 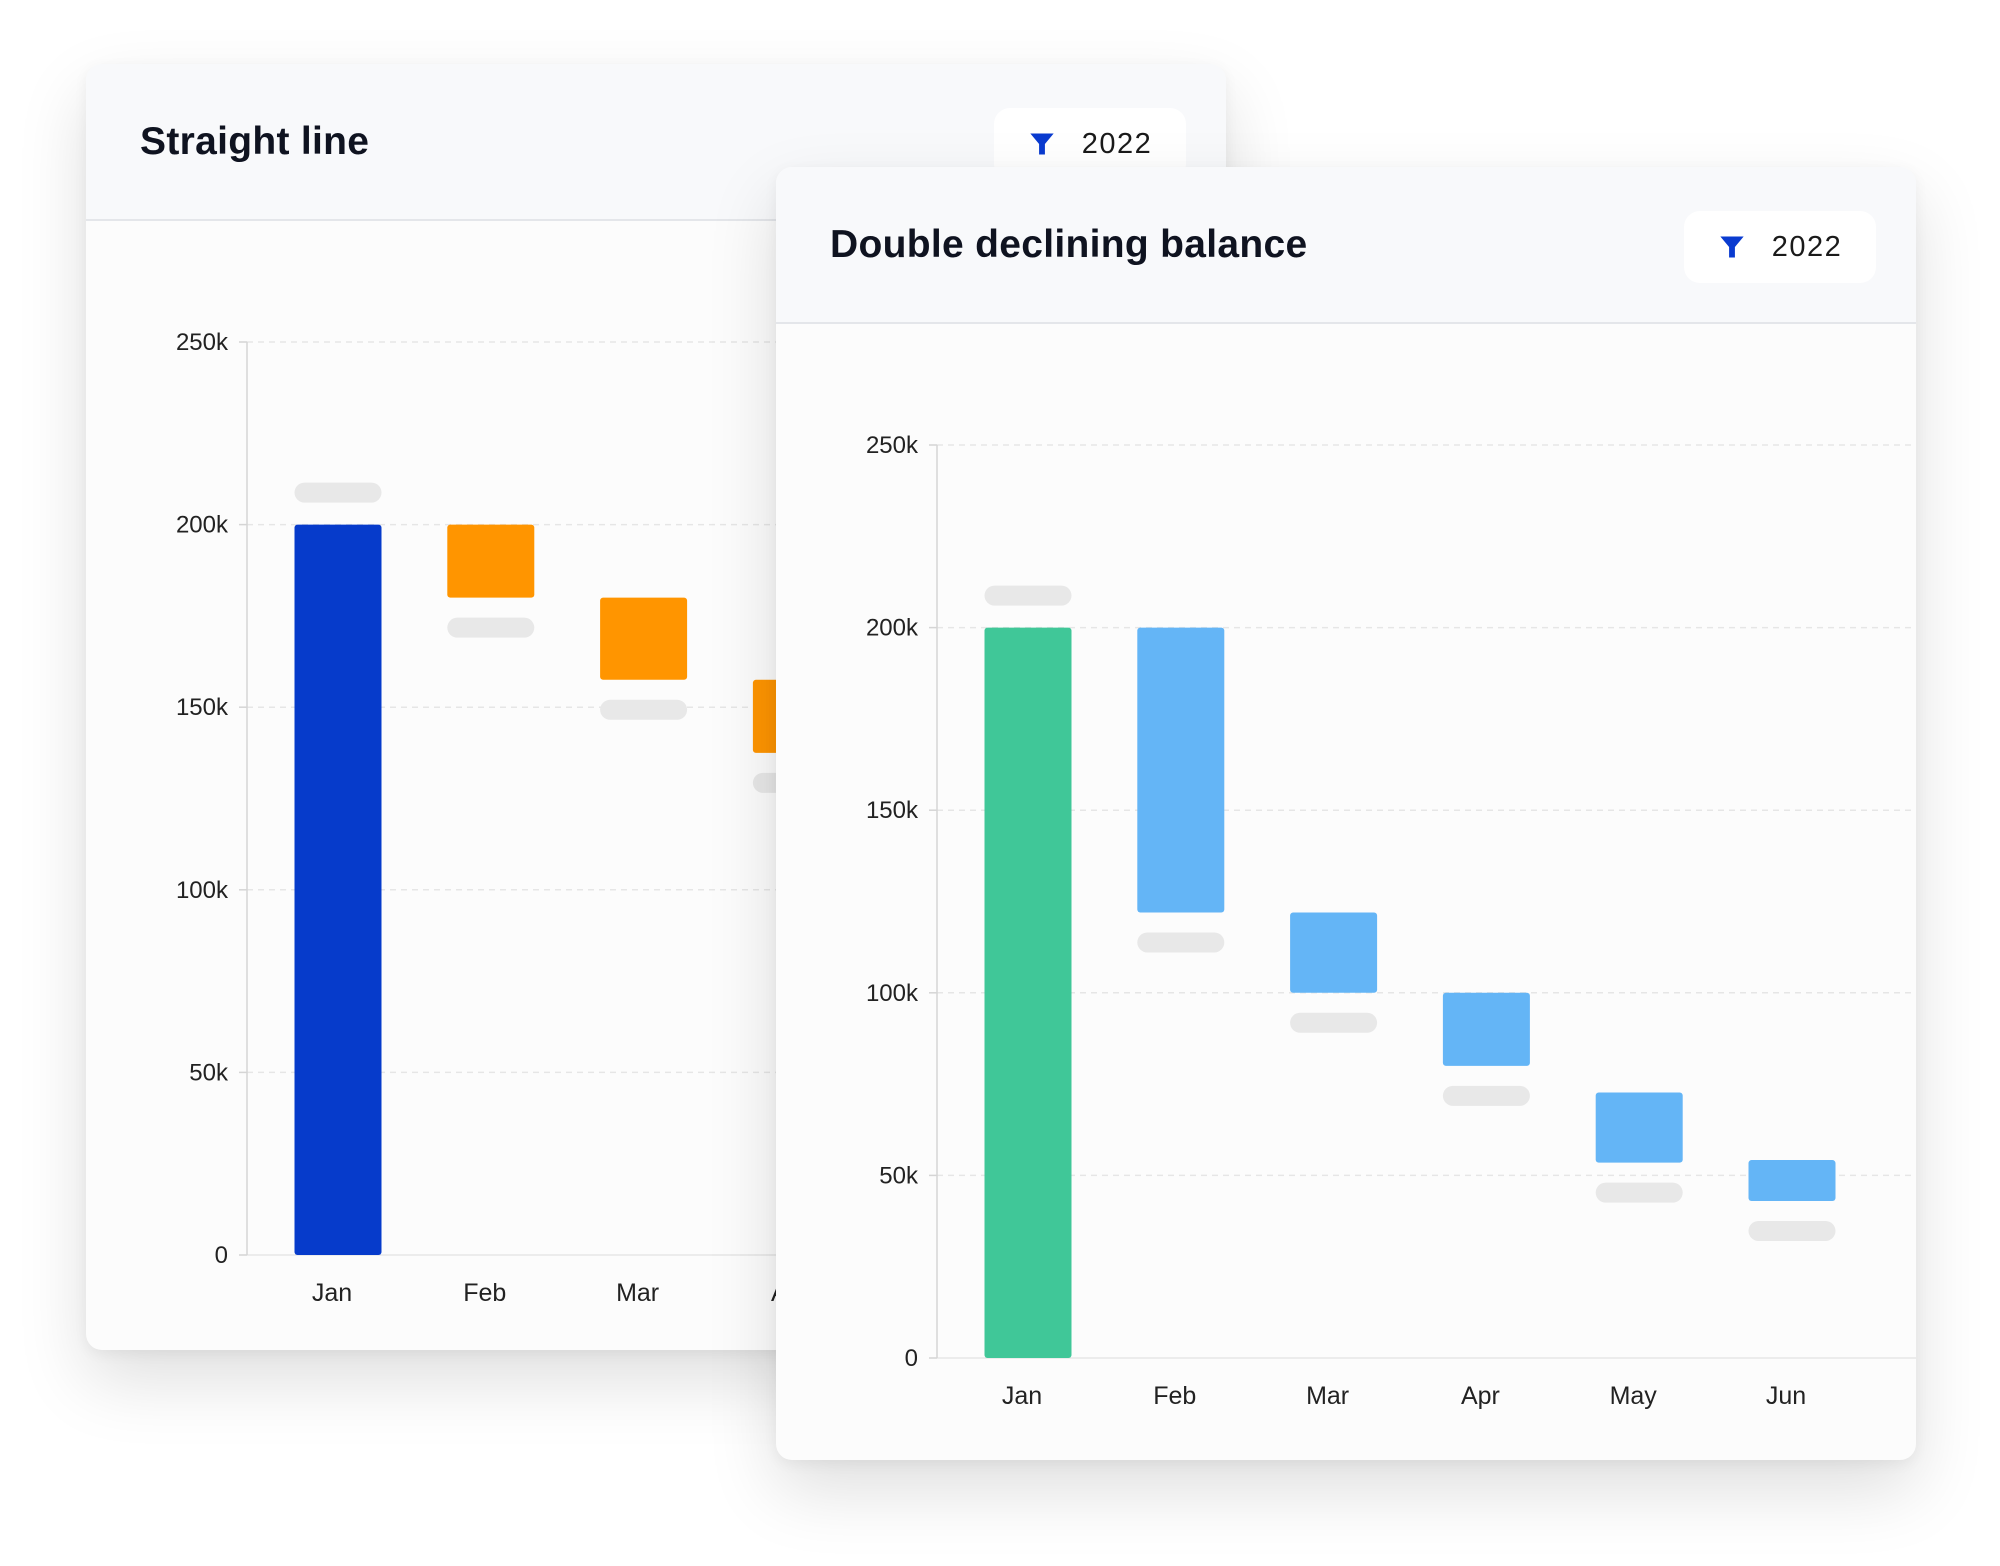 What do you see at coordinates (1786, 1396) in the screenshot?
I see `x-tick-label: Jun` at bounding box center [1786, 1396].